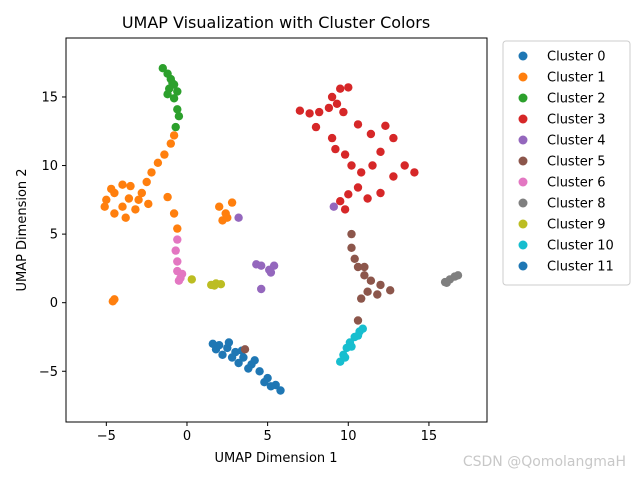  I want to click on legend-label: Cluster 11, so click(580, 267).